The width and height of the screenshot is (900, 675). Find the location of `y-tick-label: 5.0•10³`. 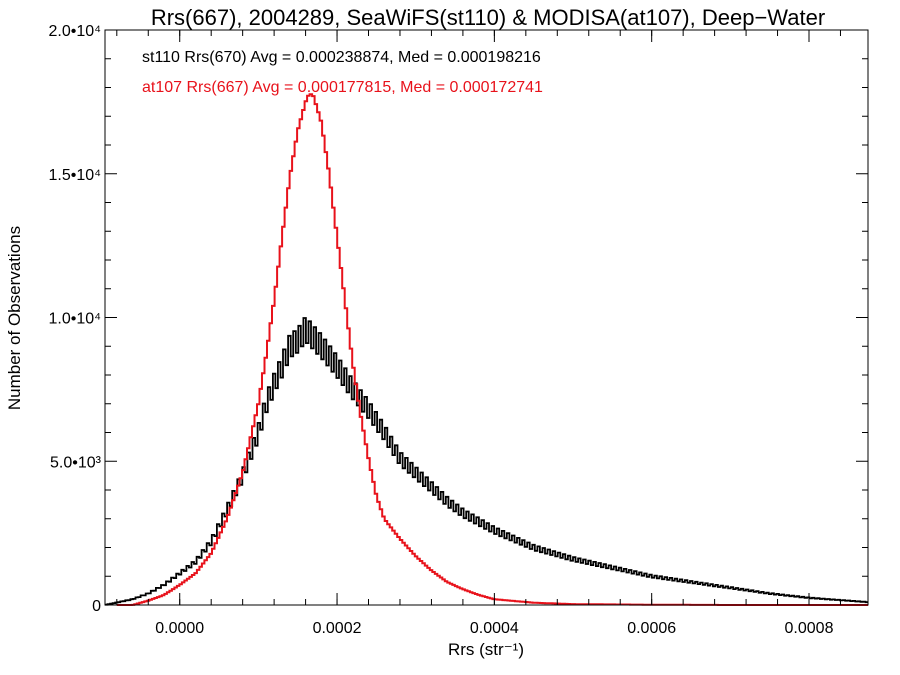

y-tick-label: 5.0•10³ is located at coordinates (76, 462).